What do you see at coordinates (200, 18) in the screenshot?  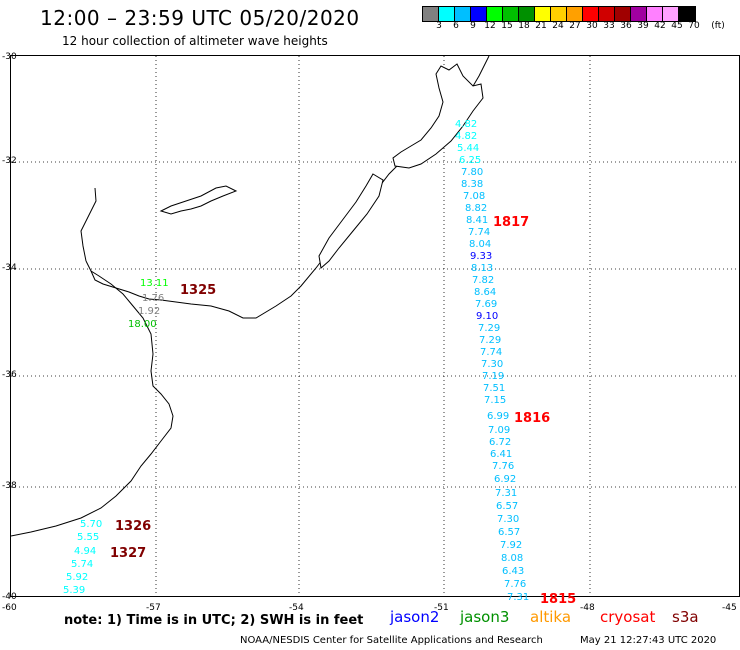 I see `map-title: 12:00 – 23:59 UTC 05/20/2020` at bounding box center [200, 18].